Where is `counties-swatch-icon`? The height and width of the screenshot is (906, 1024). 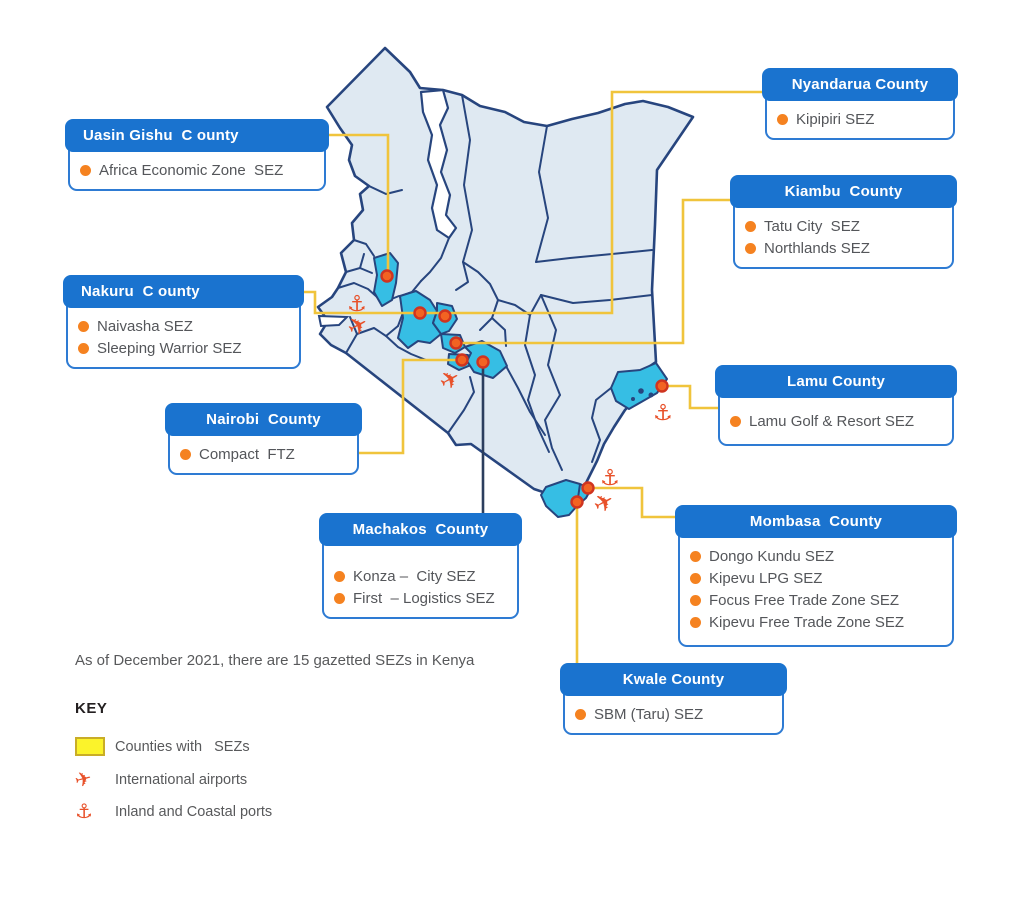
counties-swatch-icon is located at coordinates (90, 746).